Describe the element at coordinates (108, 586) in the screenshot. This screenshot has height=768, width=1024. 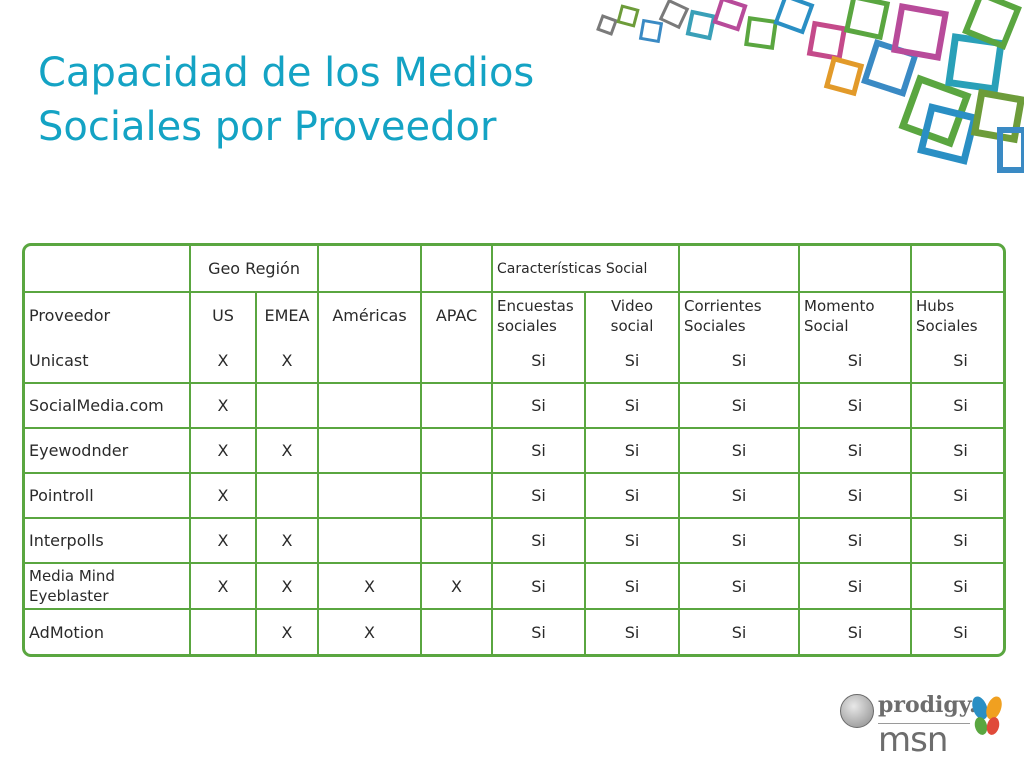
I see `provider-name-cell: Media Mind Eyeblaster` at that location.